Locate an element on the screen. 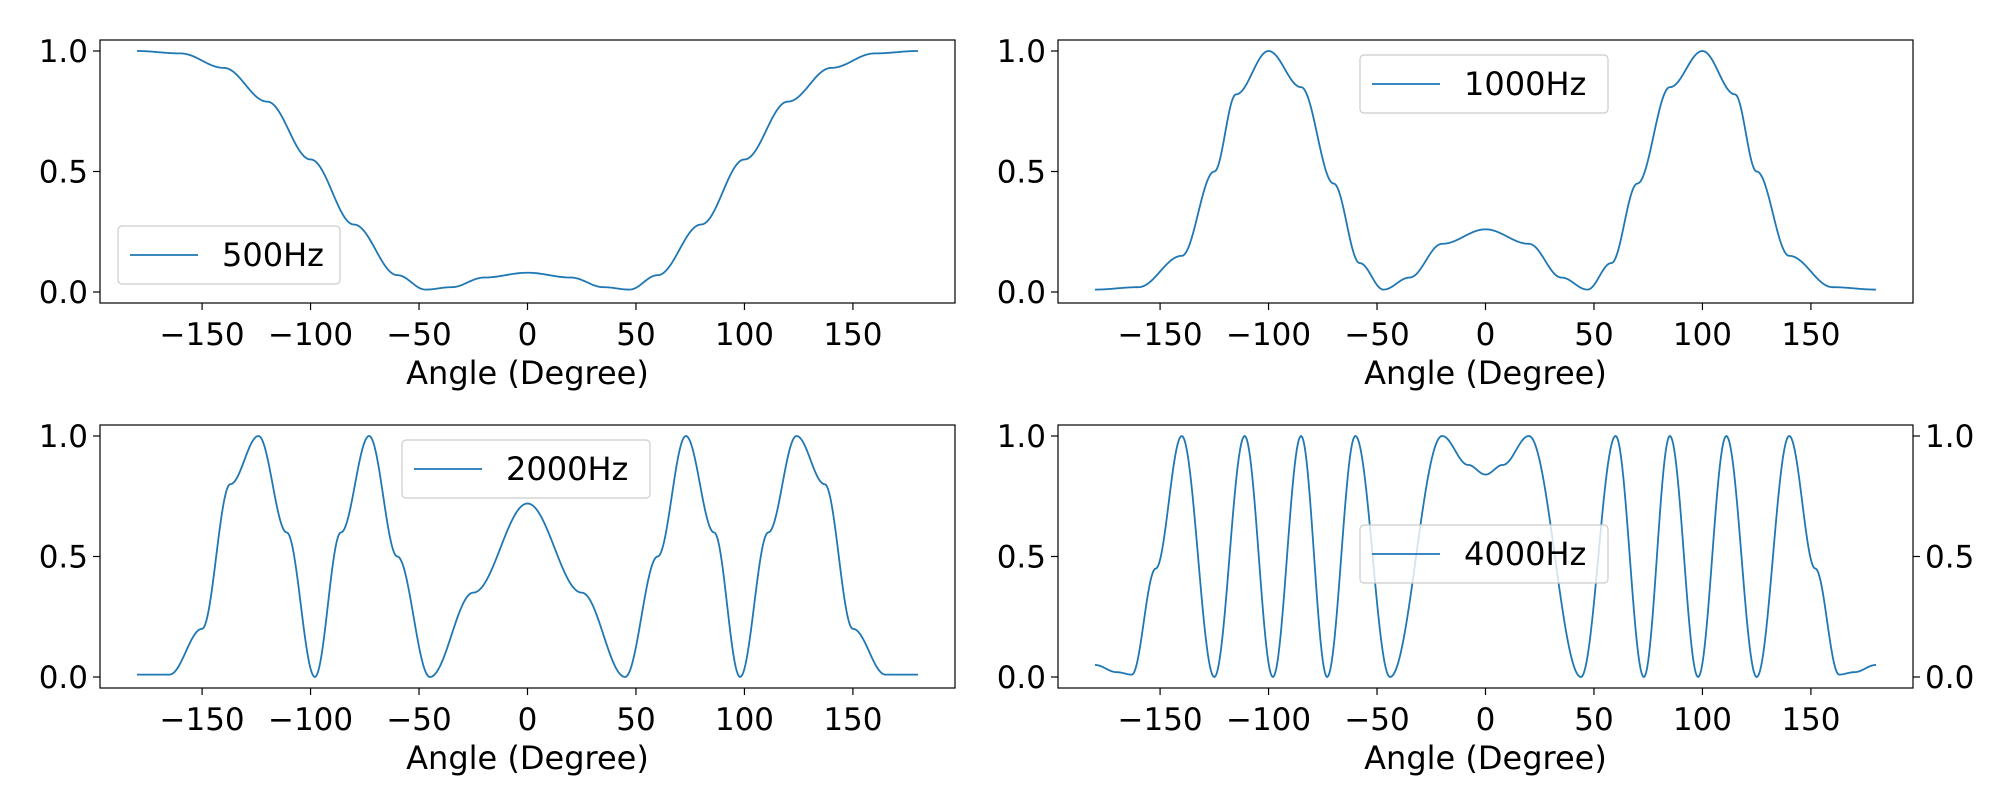 This screenshot has width=2000, height=800. legend: 2000Hz is located at coordinates (526, 469).